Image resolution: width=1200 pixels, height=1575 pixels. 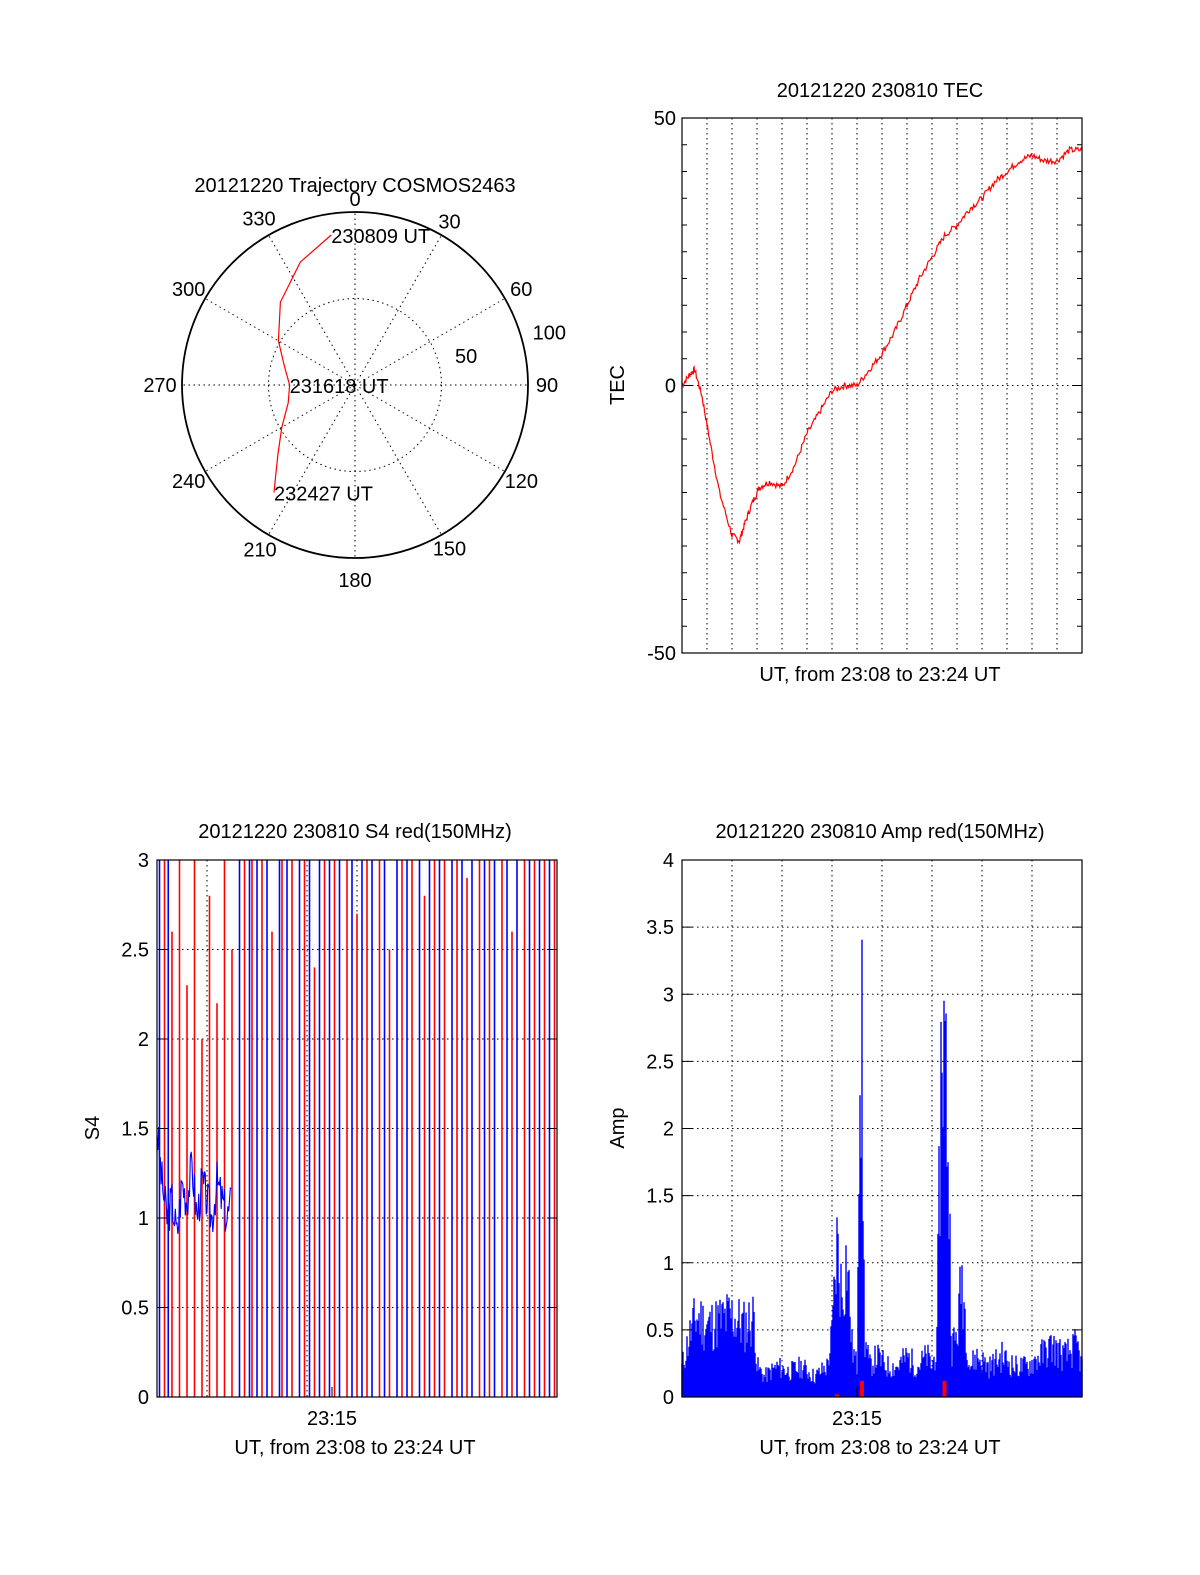 What do you see at coordinates (660, 1197) in the screenshot?
I see `amp-ytick-label: 1.5` at bounding box center [660, 1197].